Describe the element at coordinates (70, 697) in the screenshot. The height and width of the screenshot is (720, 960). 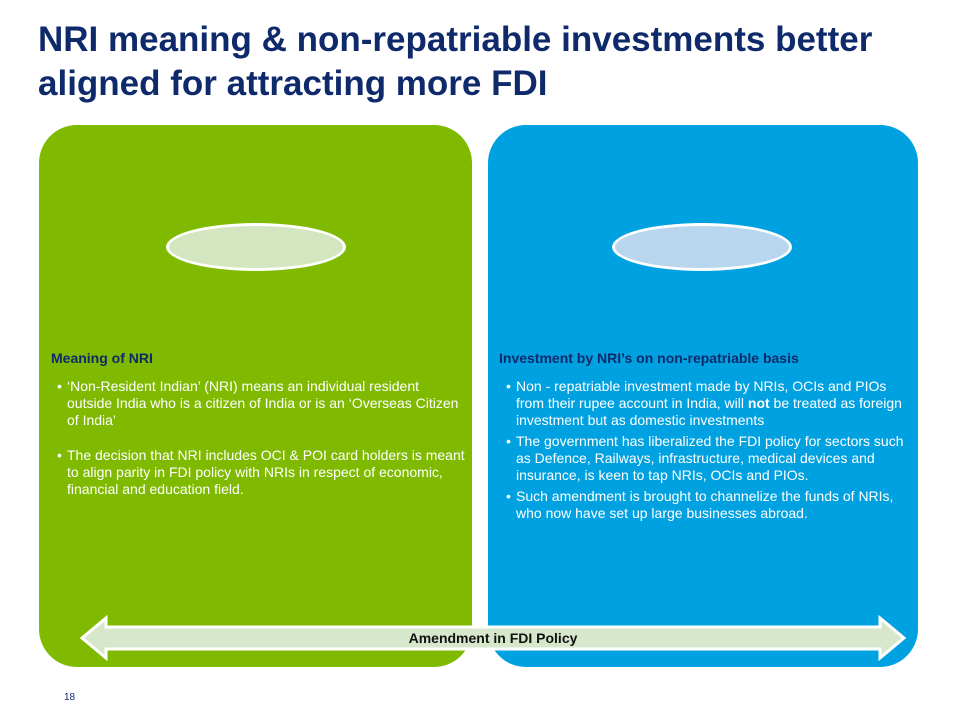
I see `page-number: 18` at that location.